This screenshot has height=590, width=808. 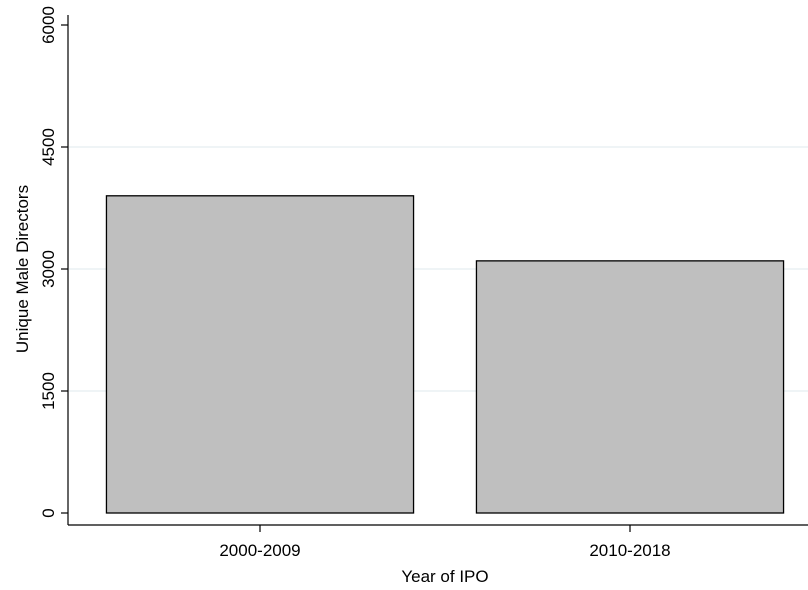 What do you see at coordinates (48, 25) in the screenshot?
I see `y-tick-label: 6000` at bounding box center [48, 25].